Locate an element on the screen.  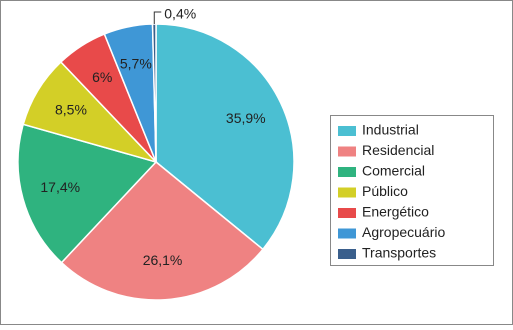
value-label: 0,4% is located at coordinates (180, 14).